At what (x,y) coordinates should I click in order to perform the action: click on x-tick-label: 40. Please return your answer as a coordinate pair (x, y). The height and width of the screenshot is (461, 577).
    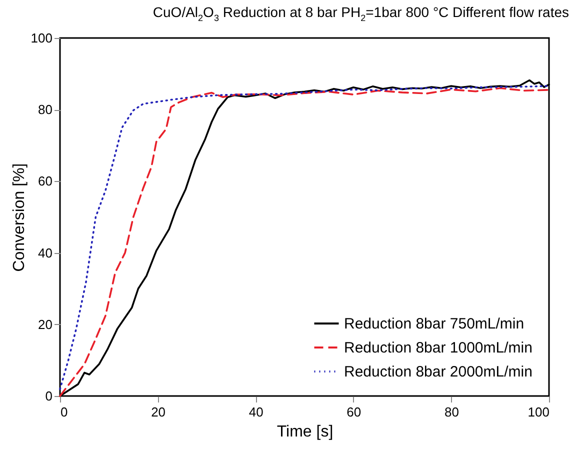
    Looking at the image, I should click on (256, 412).